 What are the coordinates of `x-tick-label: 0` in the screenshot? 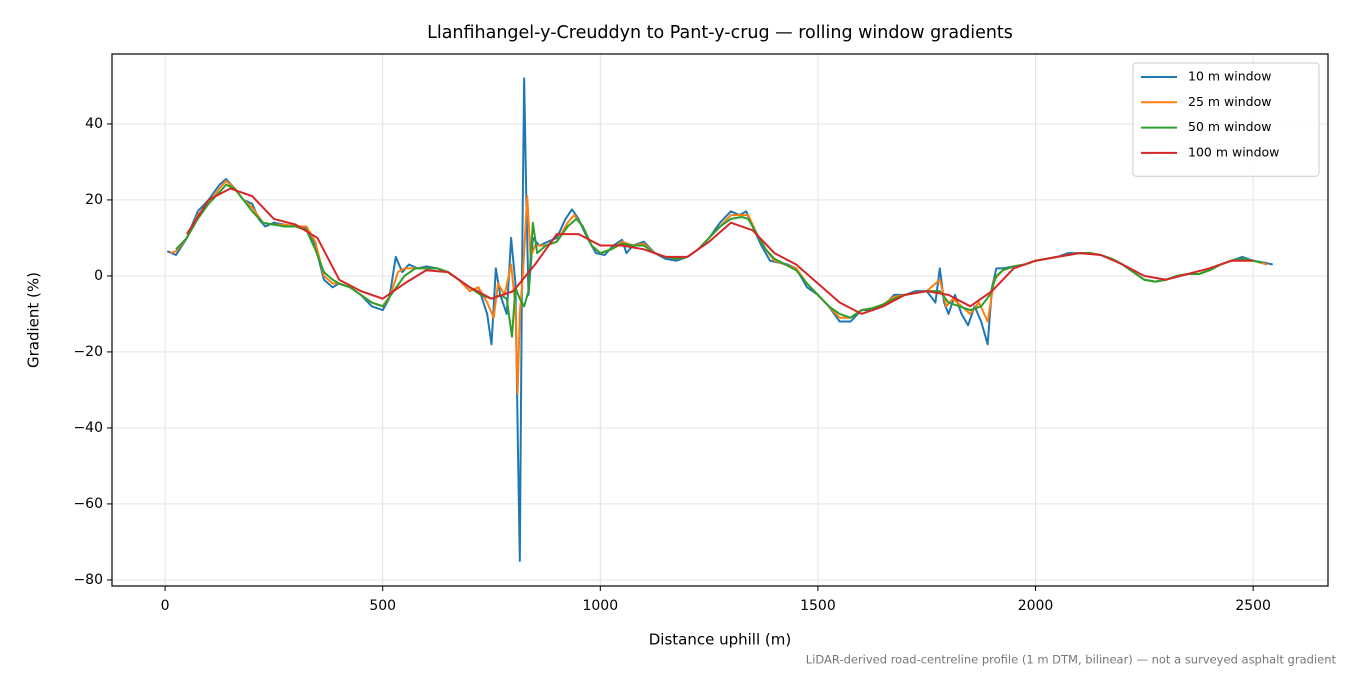 It's located at (165, 606).